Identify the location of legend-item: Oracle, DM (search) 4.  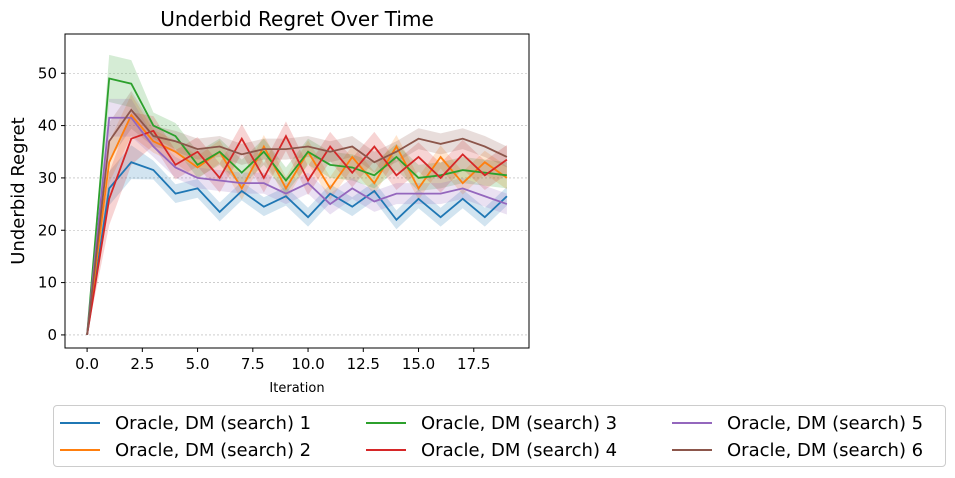
(491, 450).